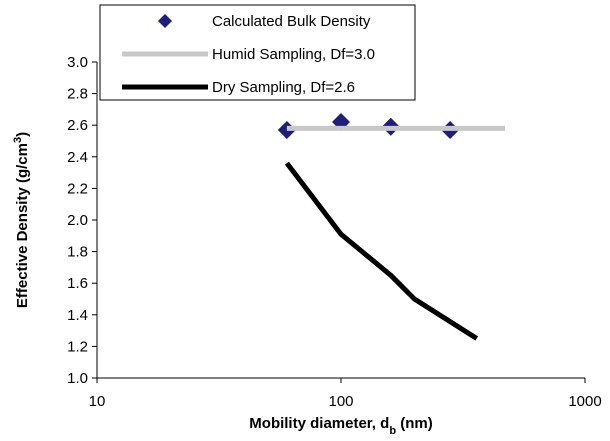 The image size is (610, 441). What do you see at coordinates (77, 378) in the screenshot?
I see `y-tick-label: 1.0` at bounding box center [77, 378].